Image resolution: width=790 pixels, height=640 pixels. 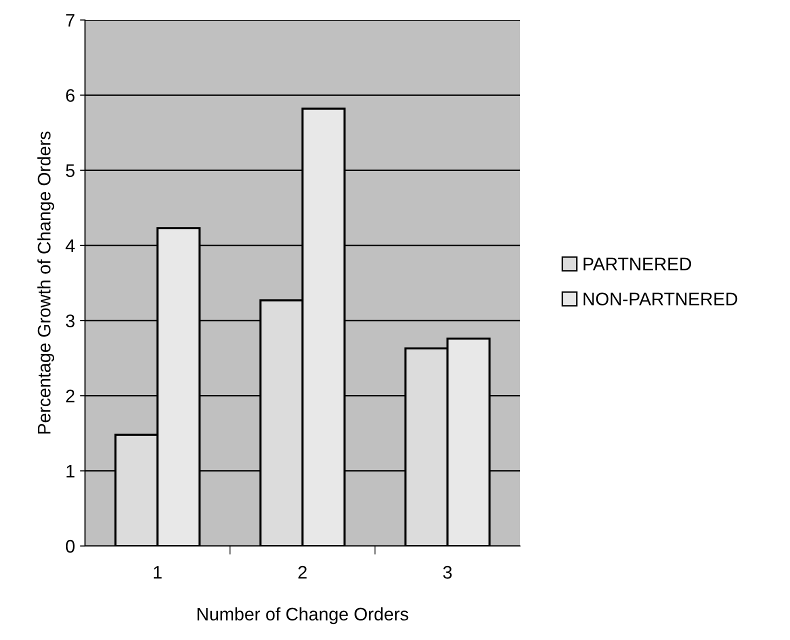 I want to click on x-tick-label: 2, so click(x=302, y=572).